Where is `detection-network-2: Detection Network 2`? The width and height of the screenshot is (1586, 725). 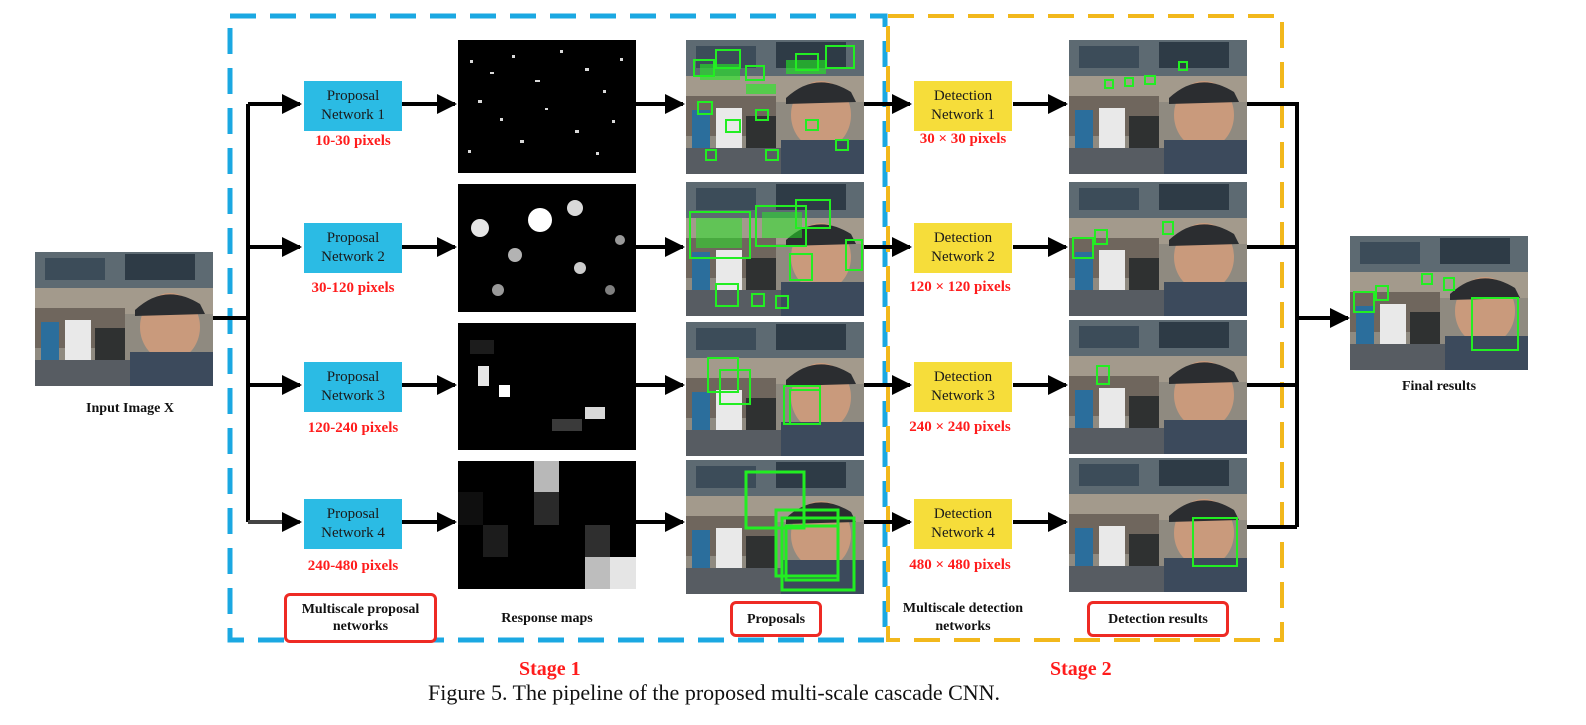 detection-network-2: Detection Network 2 is located at coordinates (963, 248).